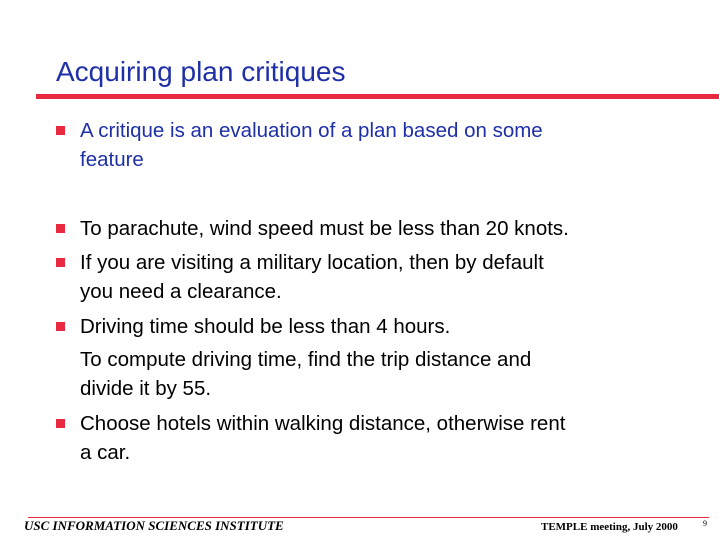 This screenshot has height=539, width=719. I want to click on title-underline, so click(377, 96).